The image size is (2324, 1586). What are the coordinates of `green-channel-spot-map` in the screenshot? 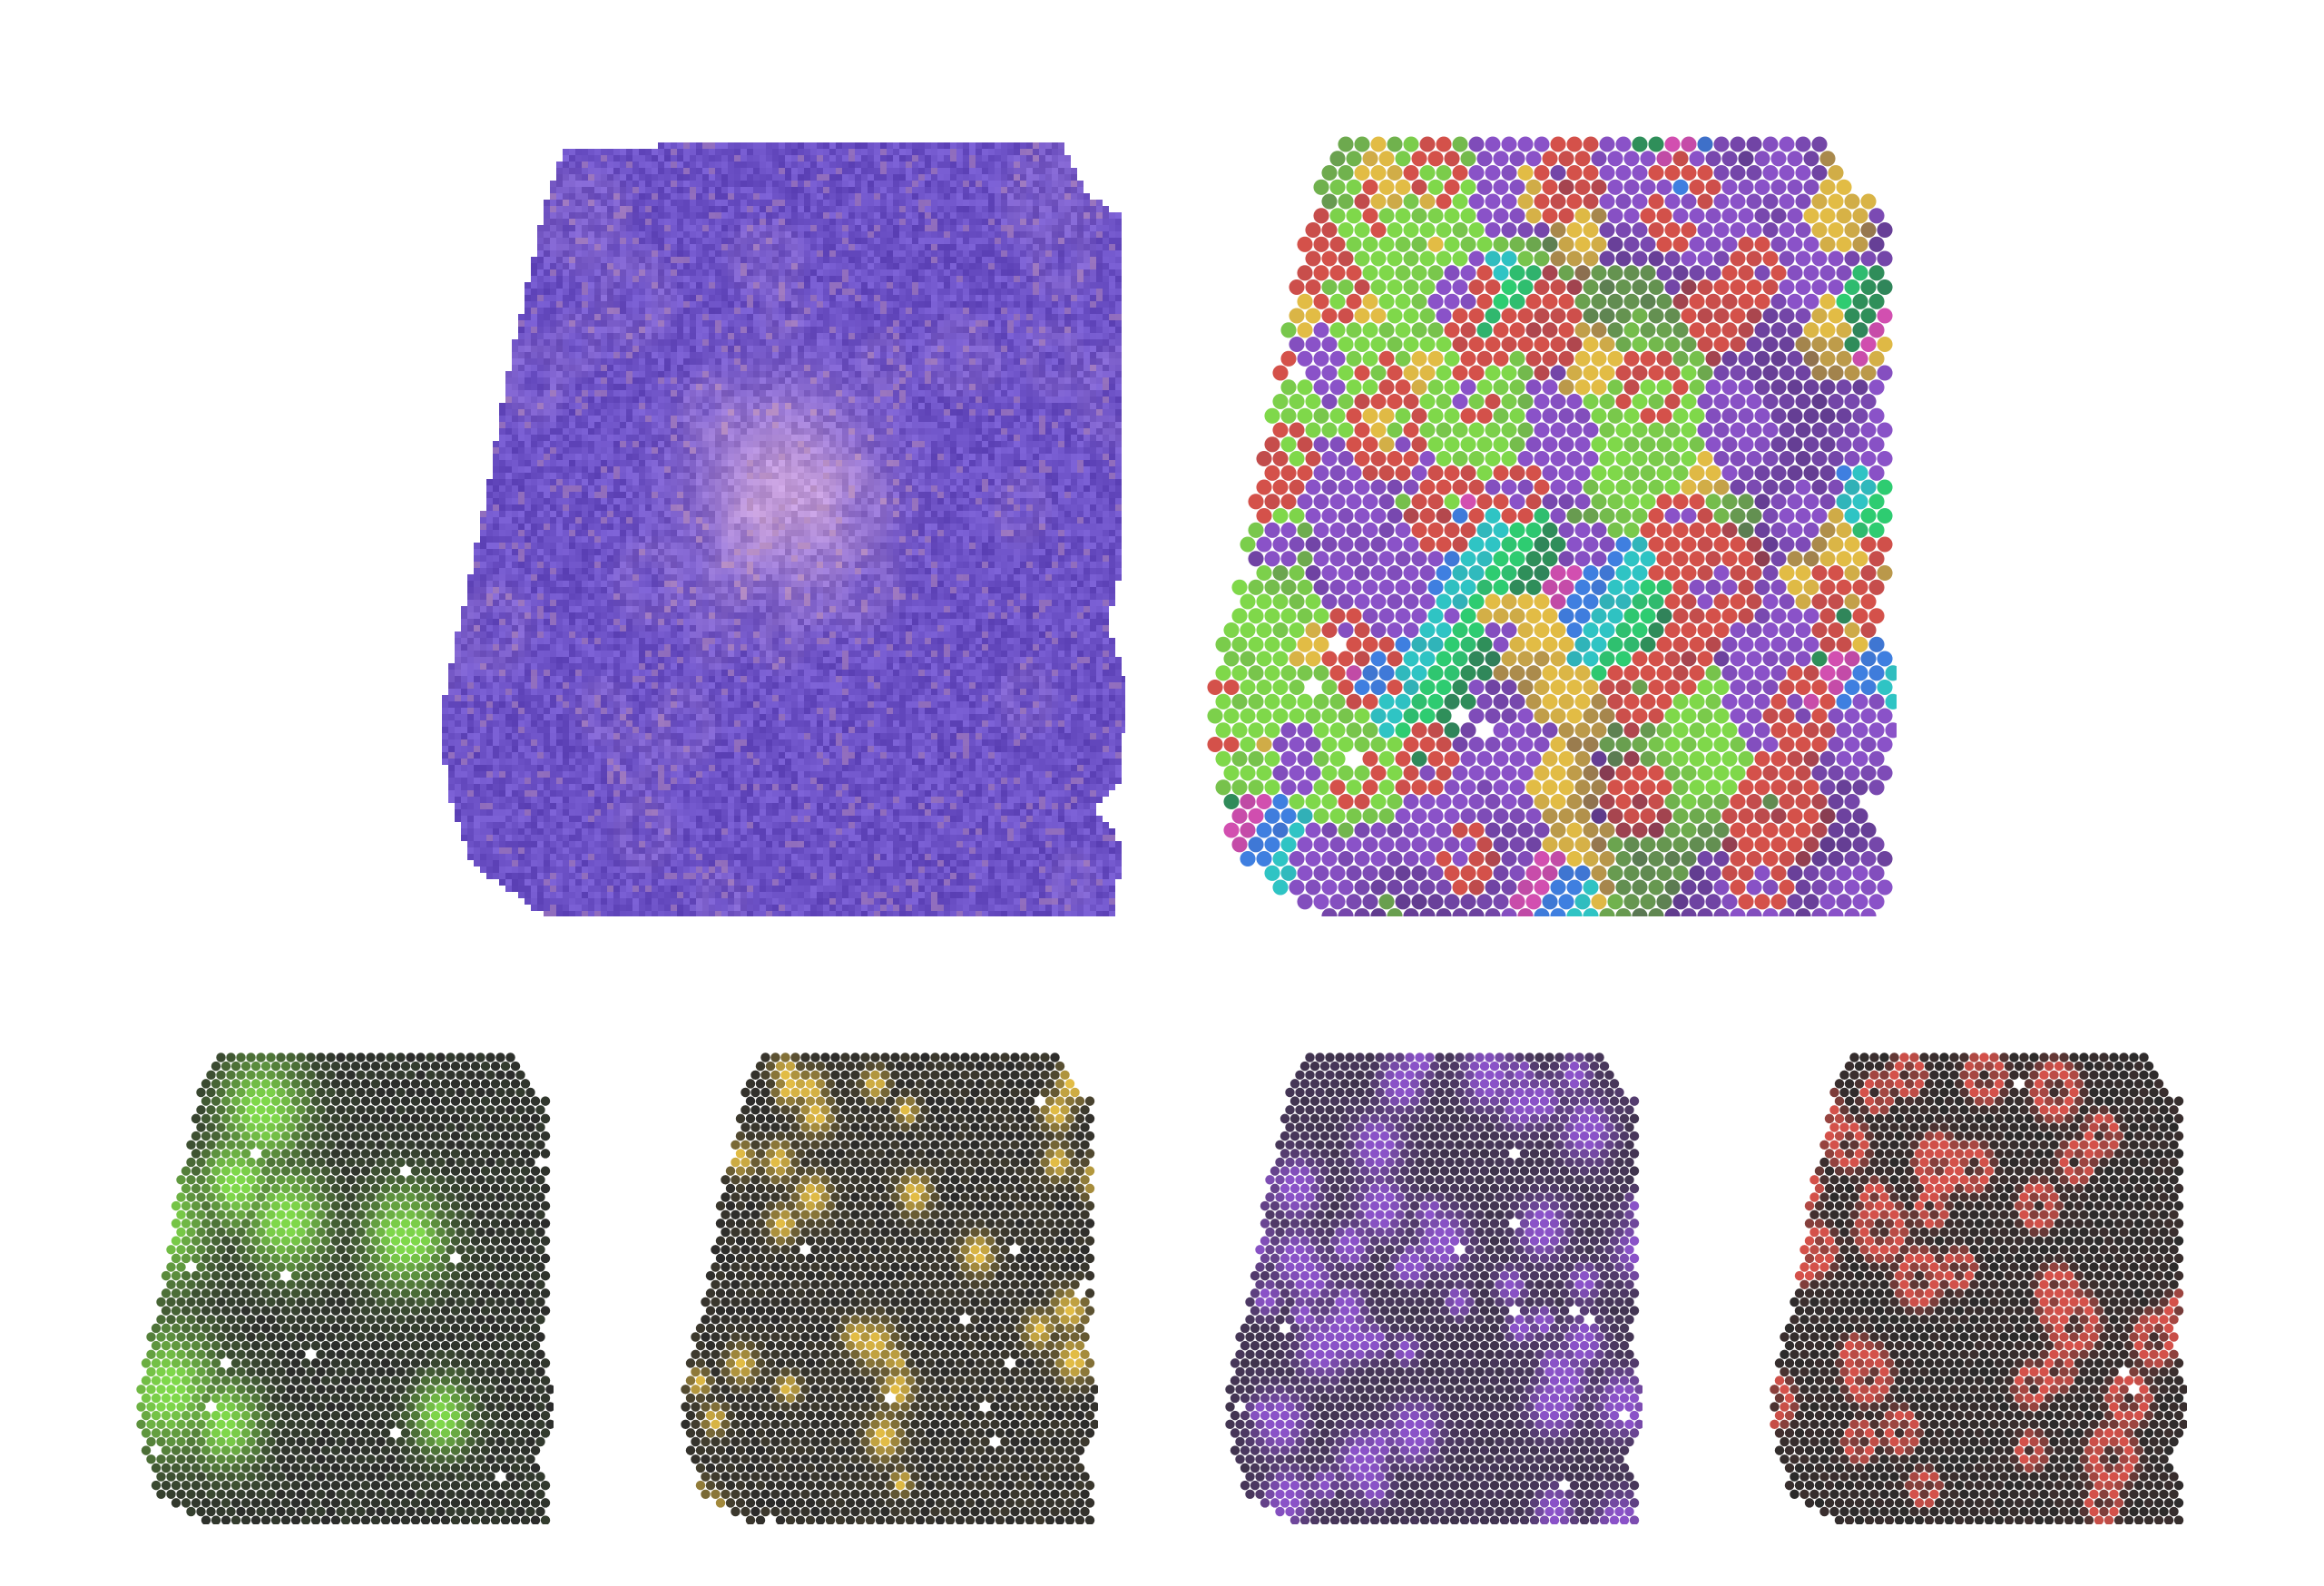 It's located at (345, 1288).